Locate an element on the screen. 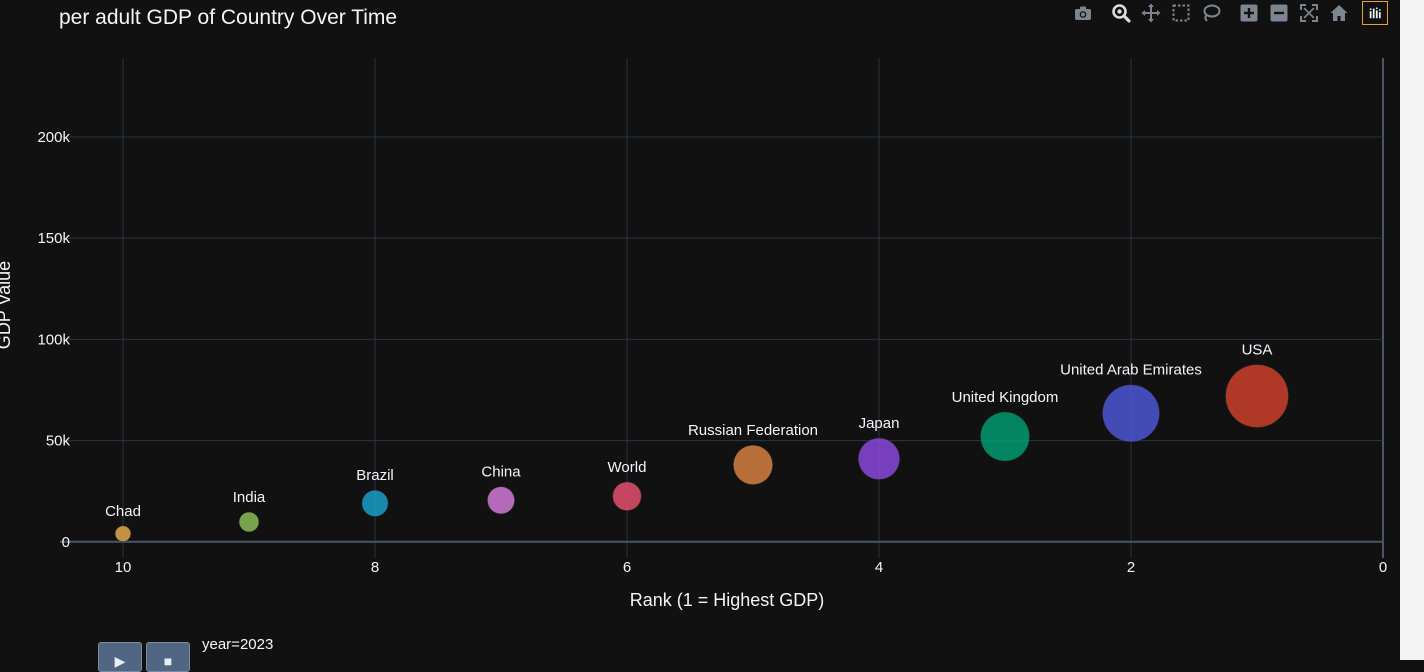  y-tick-label: 0 is located at coordinates (66, 542).